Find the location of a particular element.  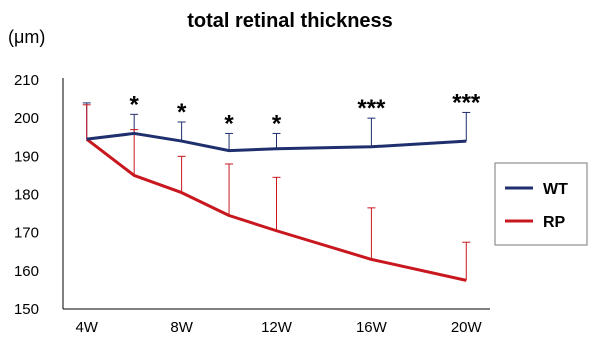

significance-mark-0: * is located at coordinates (134, 104).